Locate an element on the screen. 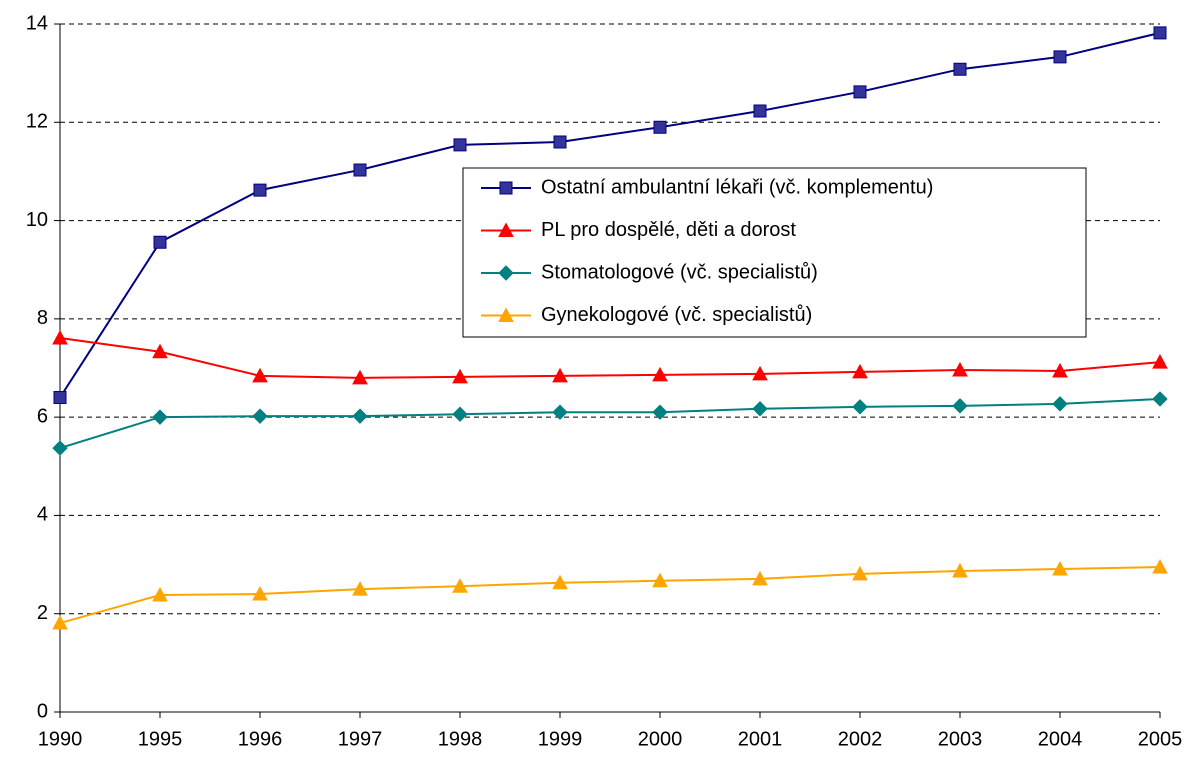 Image resolution: width=1189 pixels, height=760 pixels. x-tick-label: 2001 is located at coordinates (760, 739).